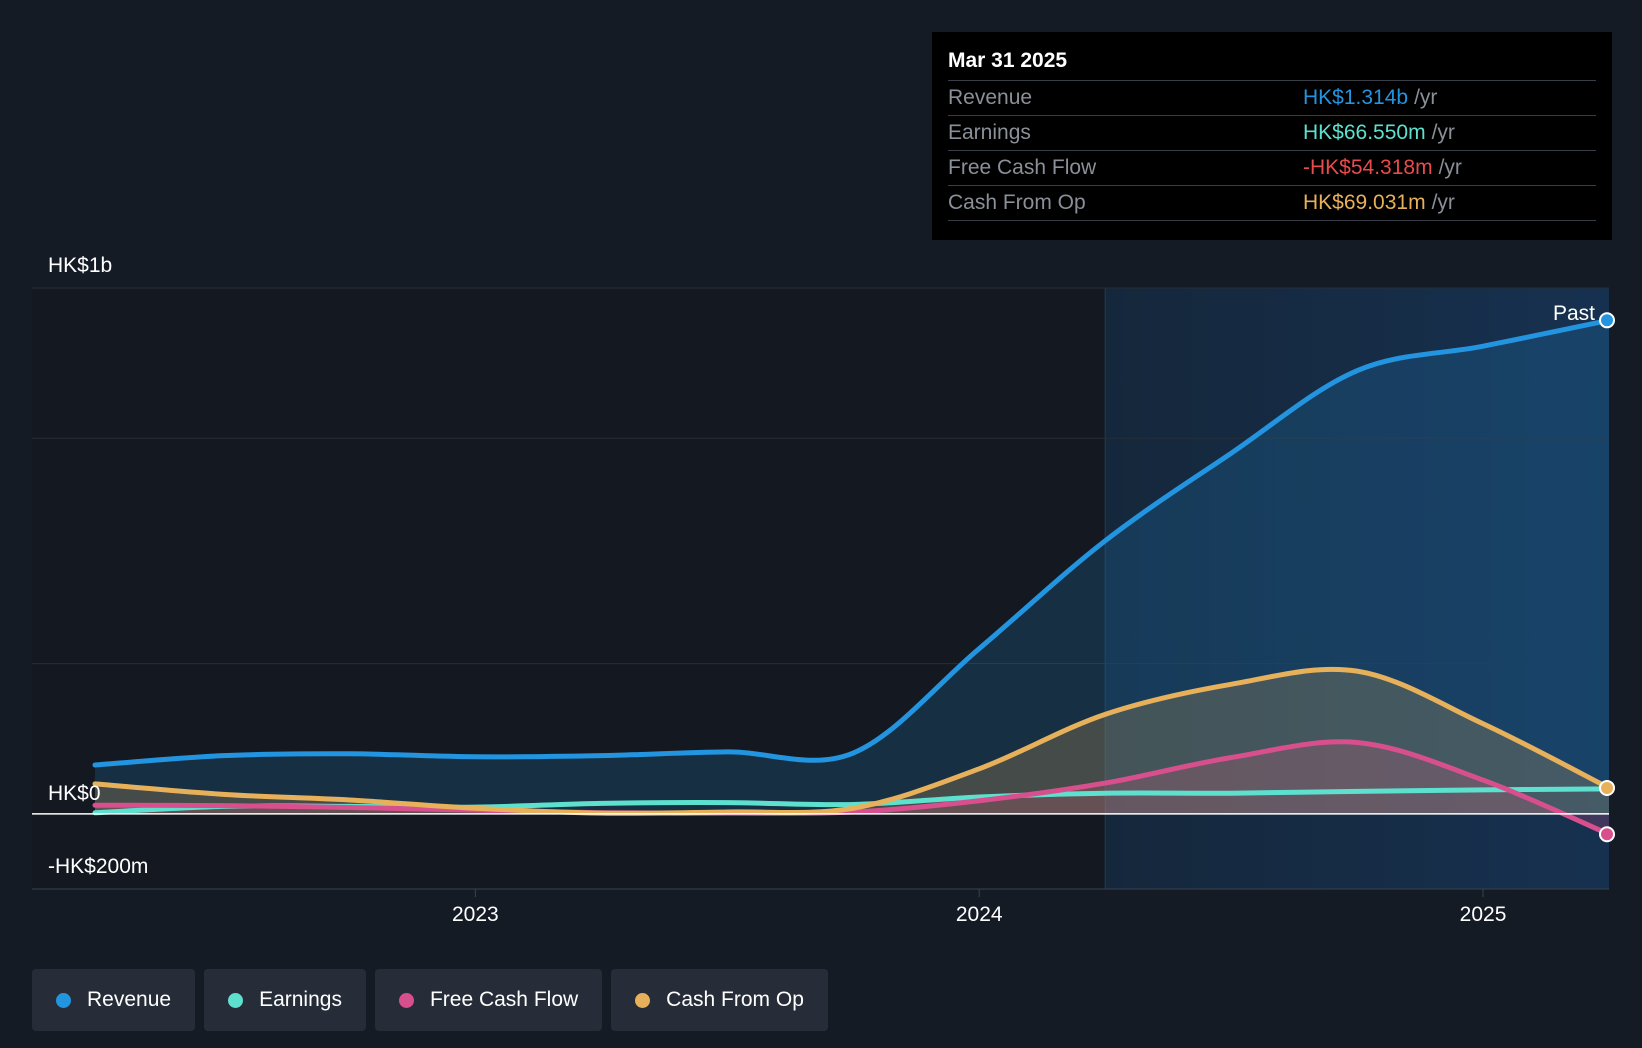 The image size is (1642, 1048). I want to click on tooltip-value: HK$1.314b, so click(1356, 97).